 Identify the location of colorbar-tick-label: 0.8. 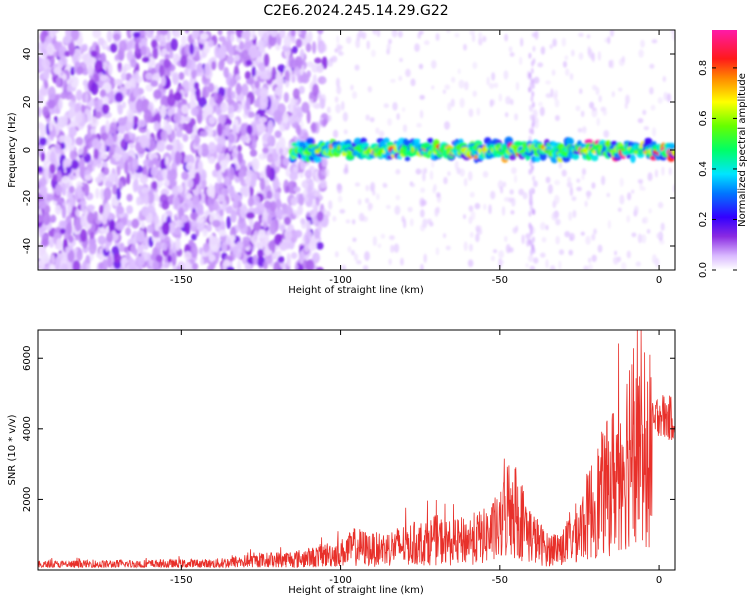
(703, 68).